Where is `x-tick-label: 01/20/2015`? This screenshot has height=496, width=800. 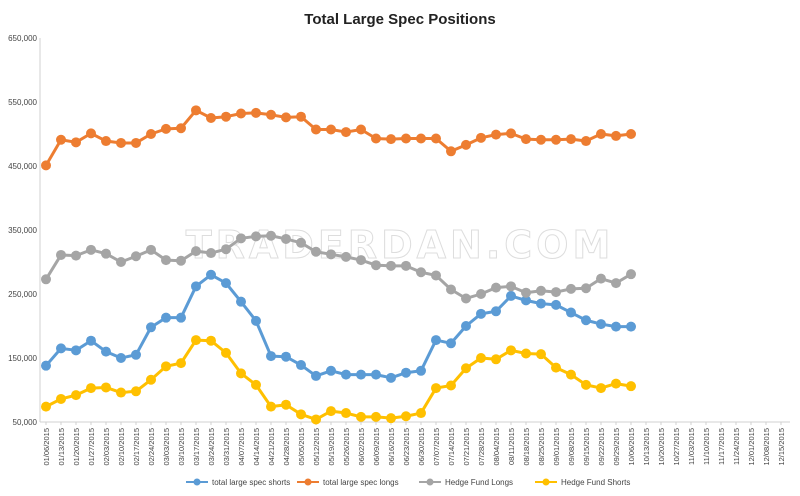 x-tick-label: 01/20/2015 is located at coordinates (76, 447).